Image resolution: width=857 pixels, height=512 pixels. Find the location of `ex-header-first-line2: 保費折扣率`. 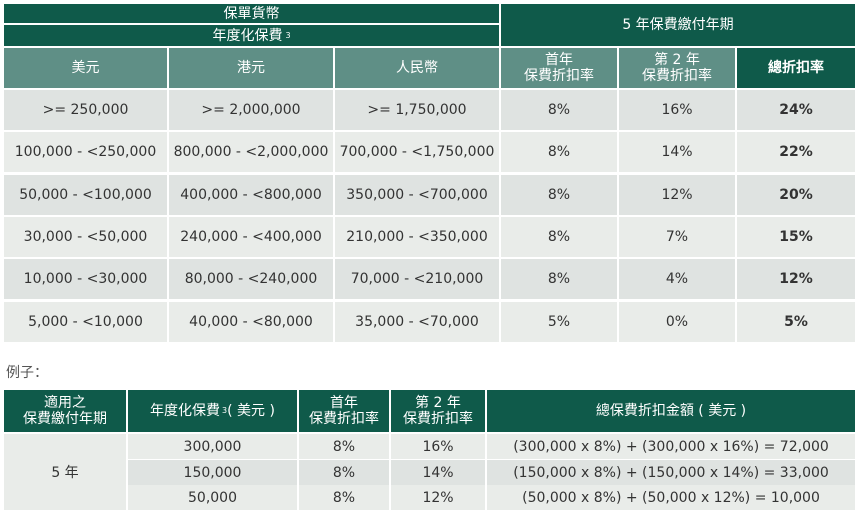

ex-header-first-line2: 保費折扣率 is located at coordinates (344, 419).